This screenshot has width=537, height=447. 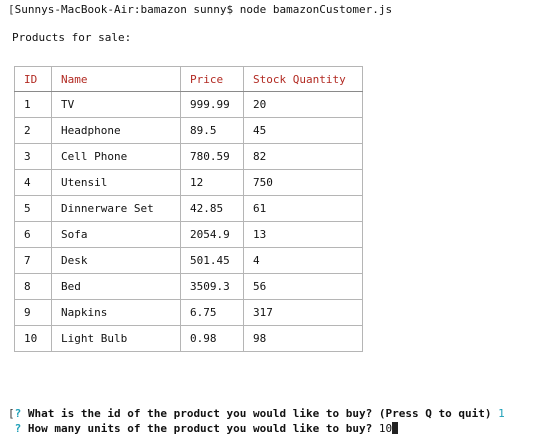 What do you see at coordinates (212, 234) in the screenshot?
I see `cell-price: 2054.9` at bounding box center [212, 234].